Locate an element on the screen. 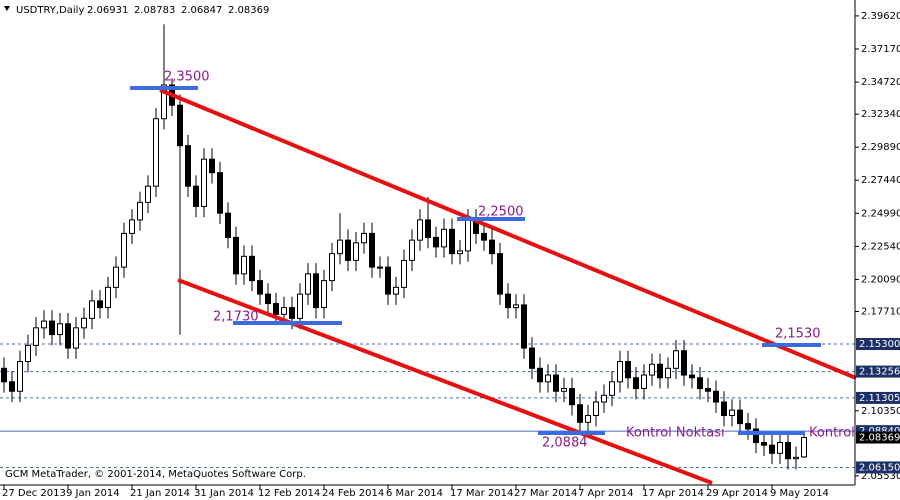 This screenshot has height=500, width=900. level-label: 2.15300 is located at coordinates (879, 344).